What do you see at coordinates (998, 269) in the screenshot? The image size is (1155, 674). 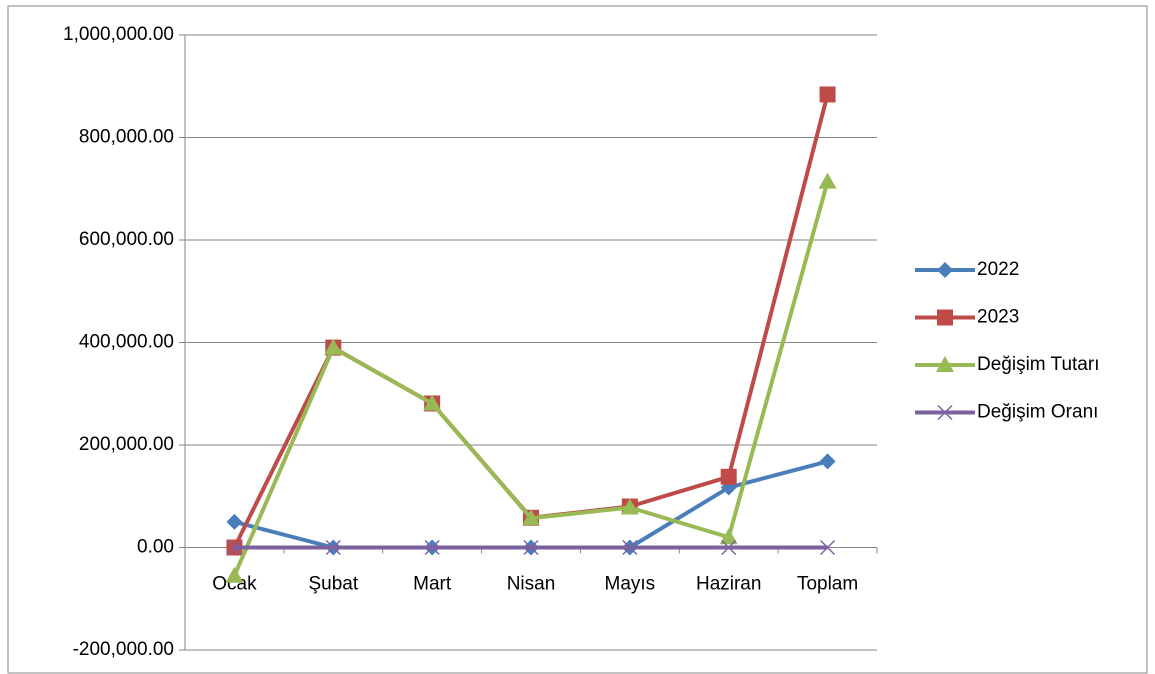 I see `legend-label: 2022` at bounding box center [998, 269].